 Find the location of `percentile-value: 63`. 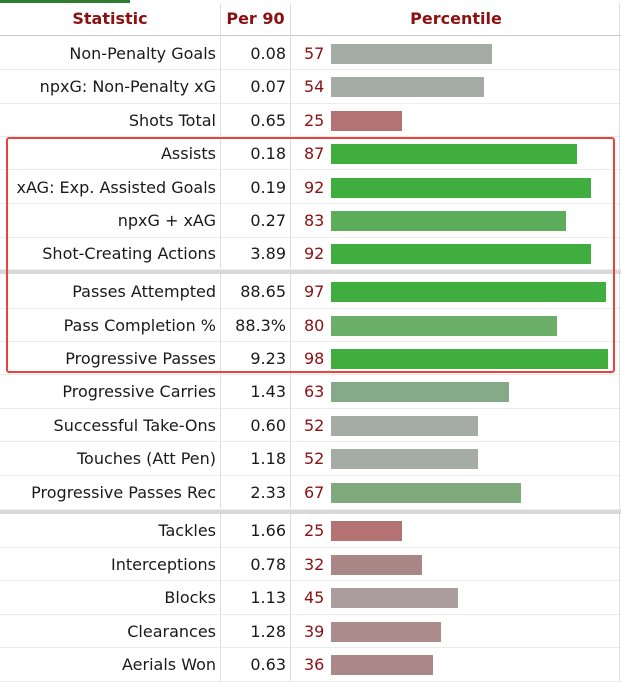

percentile-value: 63 is located at coordinates (314, 391).